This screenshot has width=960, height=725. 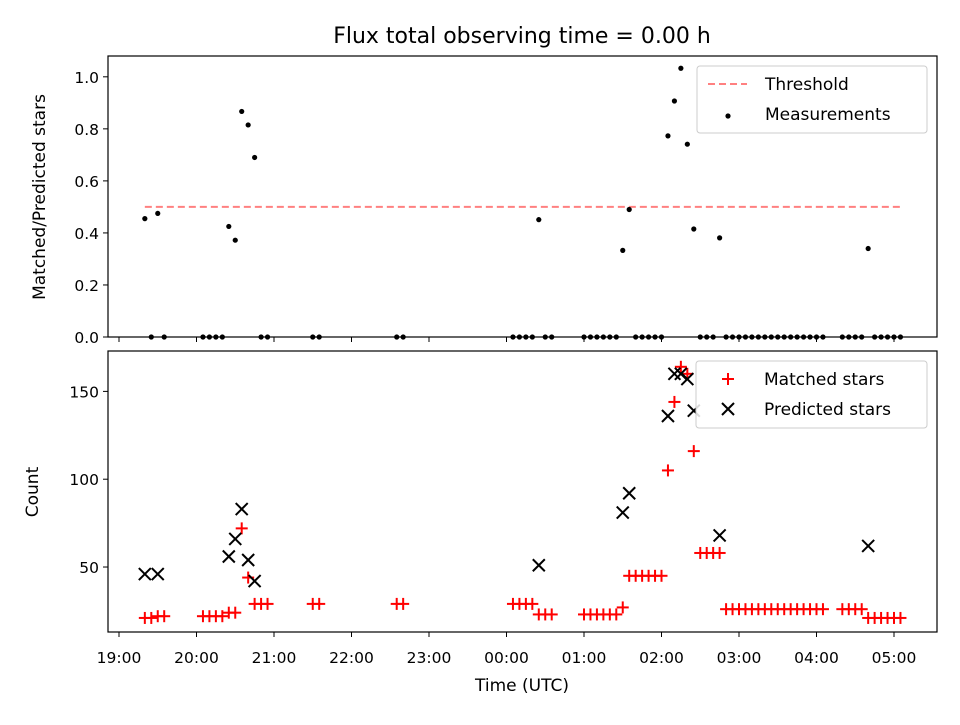 I want to click on ratio-legend: Threshold Measurements, so click(x=812, y=99).